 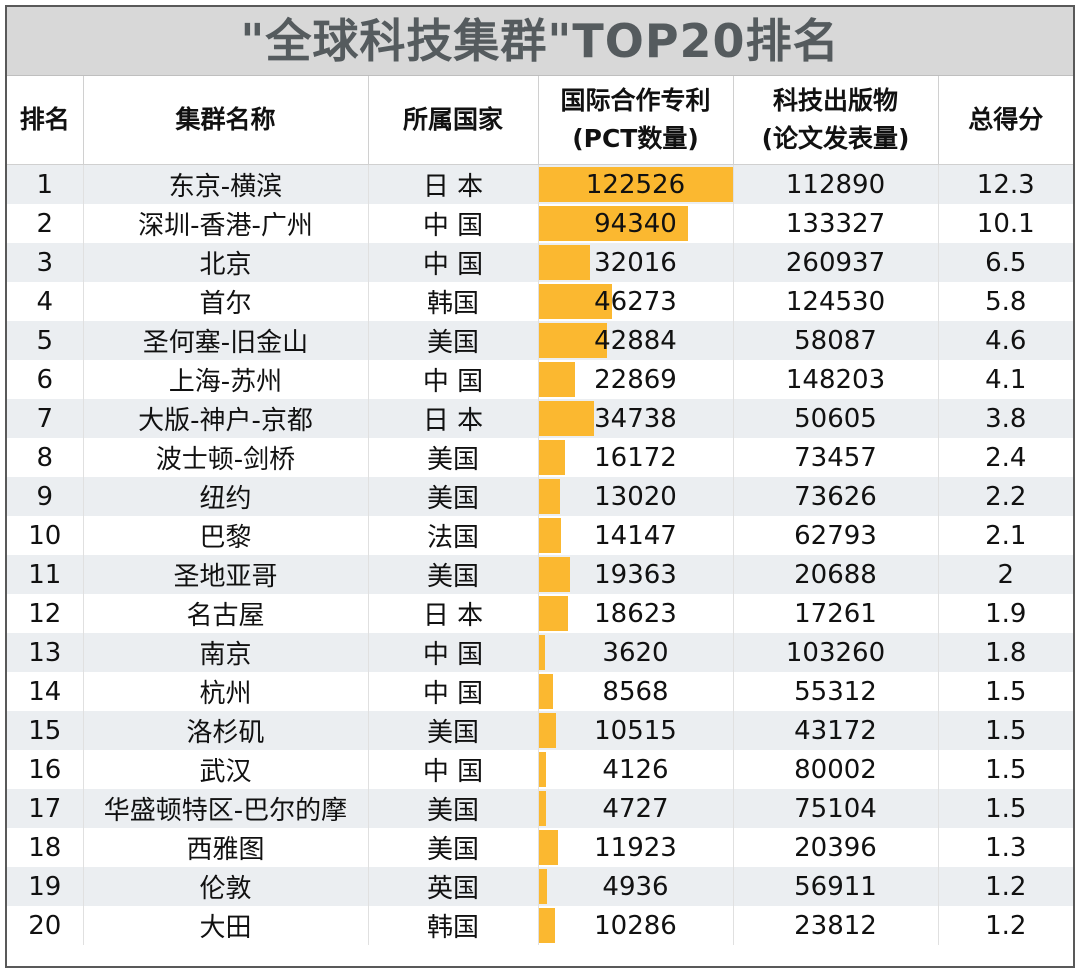 I want to click on pct-cell: 19363, so click(x=636, y=574).